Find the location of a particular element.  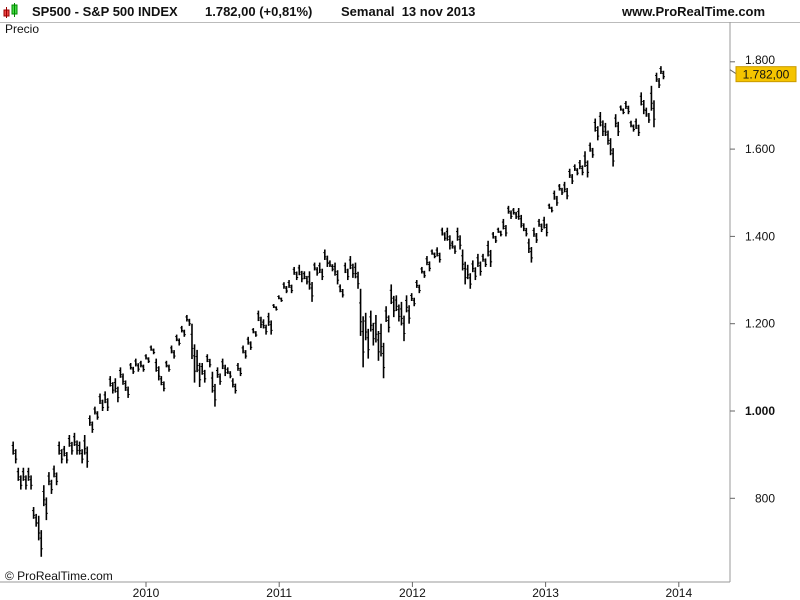

period-date: Semanal 13 nov 2013 is located at coordinates (408, 11).